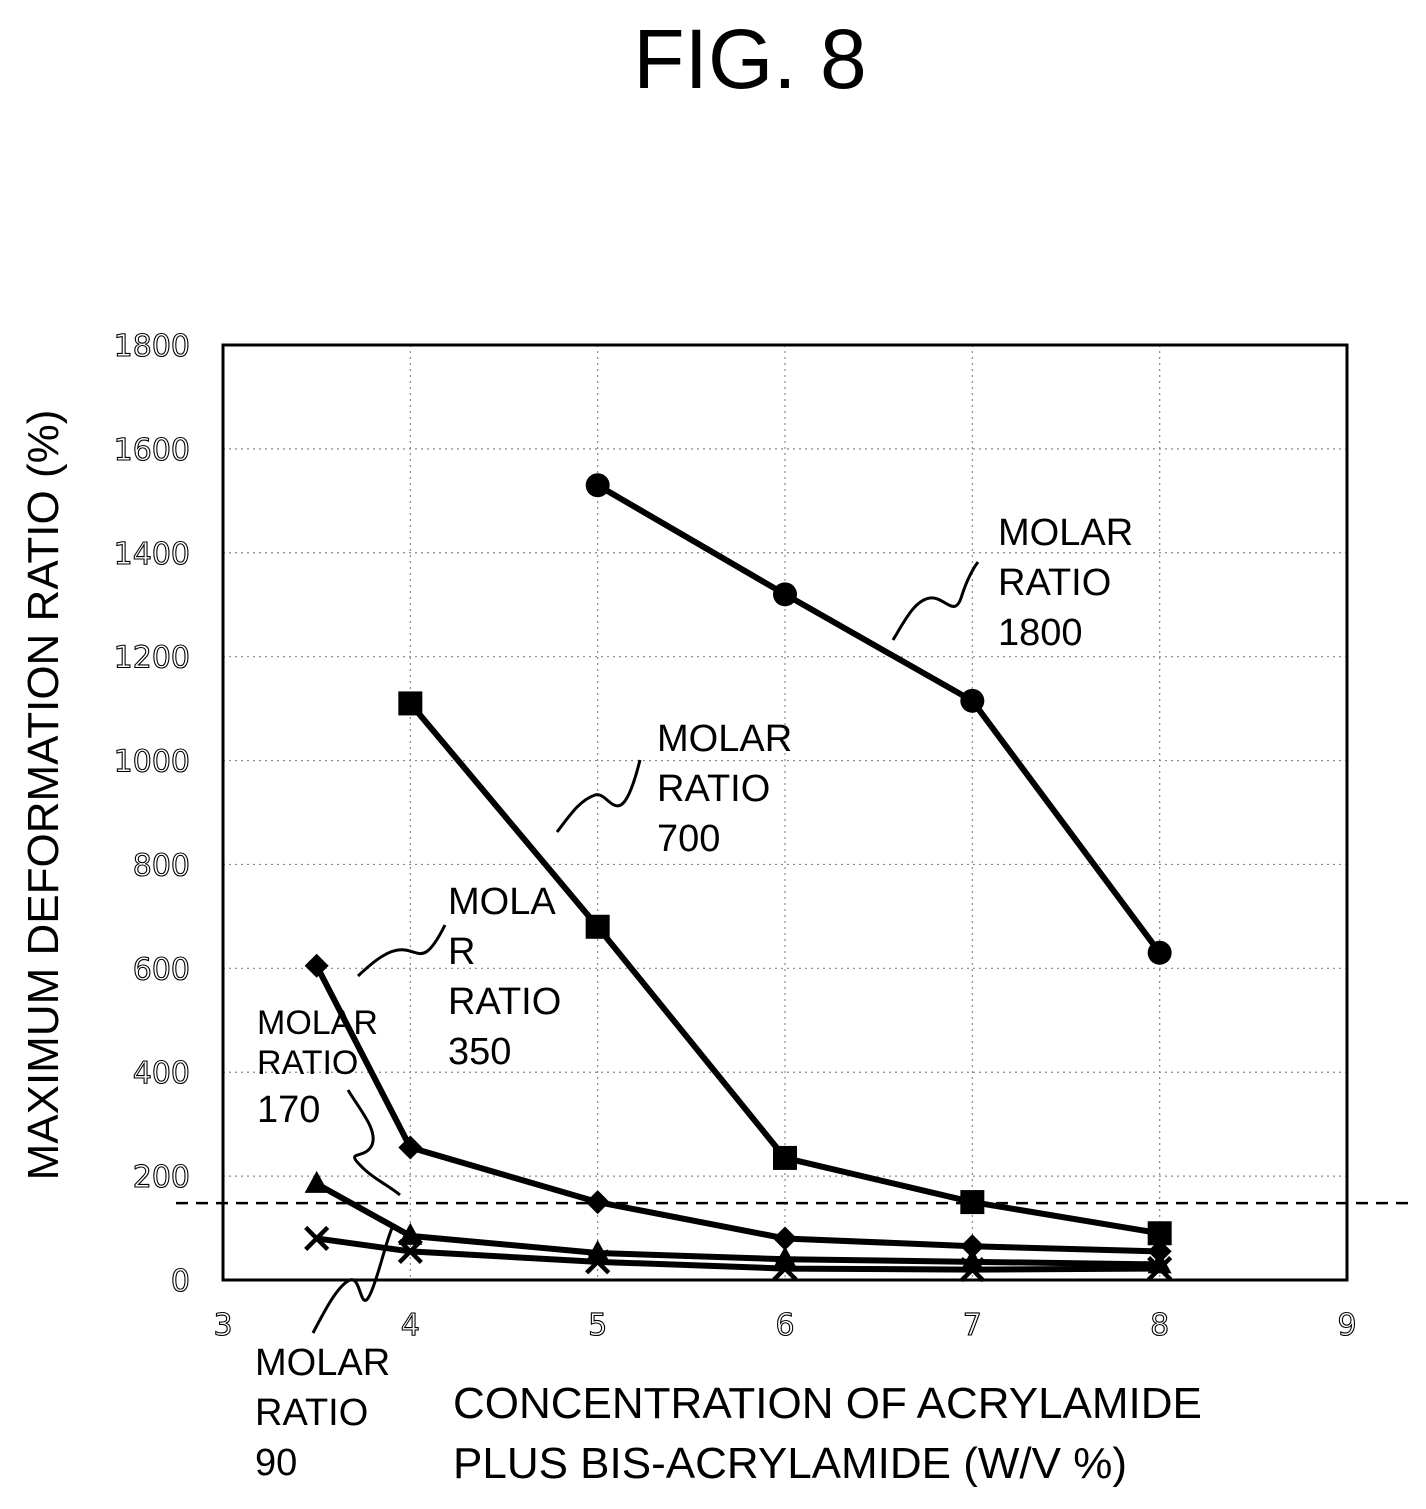 The height and width of the screenshot is (1509, 1426). I want to click on x-axis-label-line-1: CONCENTRATION OF ACRYLAMIDE, so click(827, 1403).